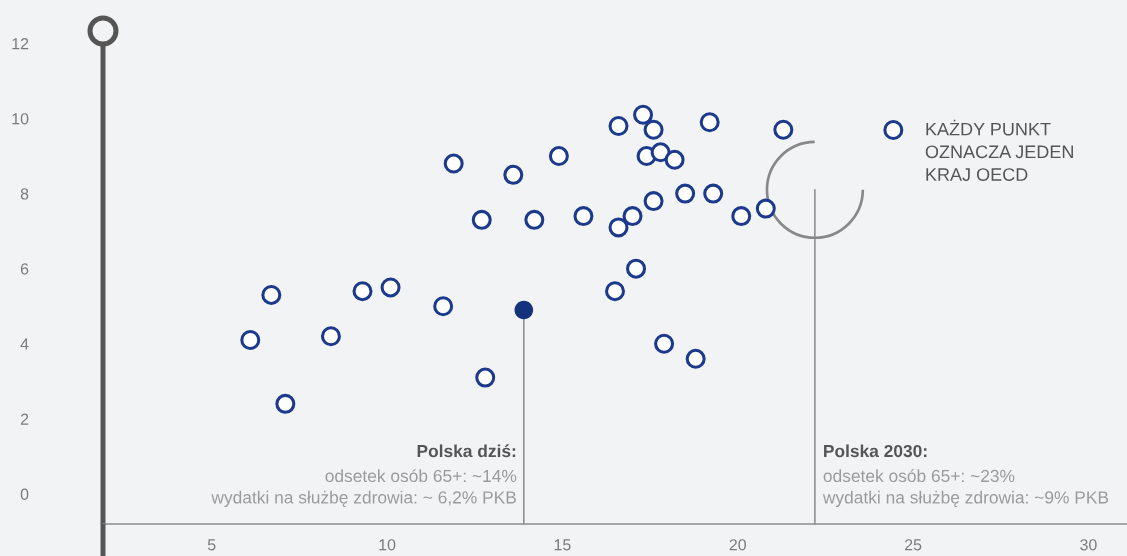  Describe the element at coordinates (364, 475) in the screenshot. I see `annotation: Polska dziś: odsetek osób 65+: ~14% wydatki na służbę zdrowia: ~ 6,2% PKB` at that location.